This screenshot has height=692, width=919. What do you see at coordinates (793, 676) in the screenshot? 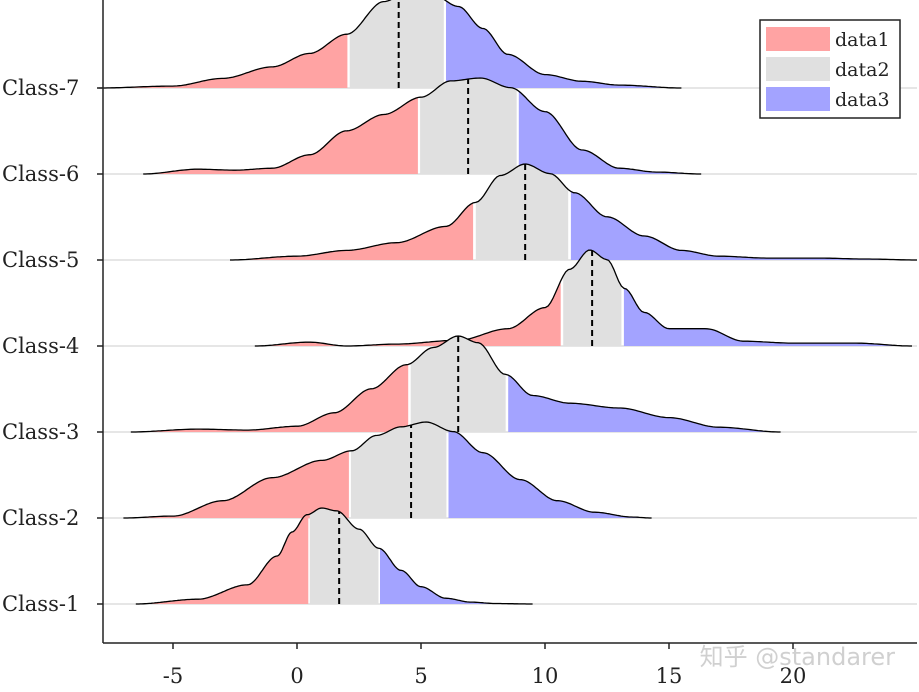
I see `x-tick-label: 20` at bounding box center [793, 676].